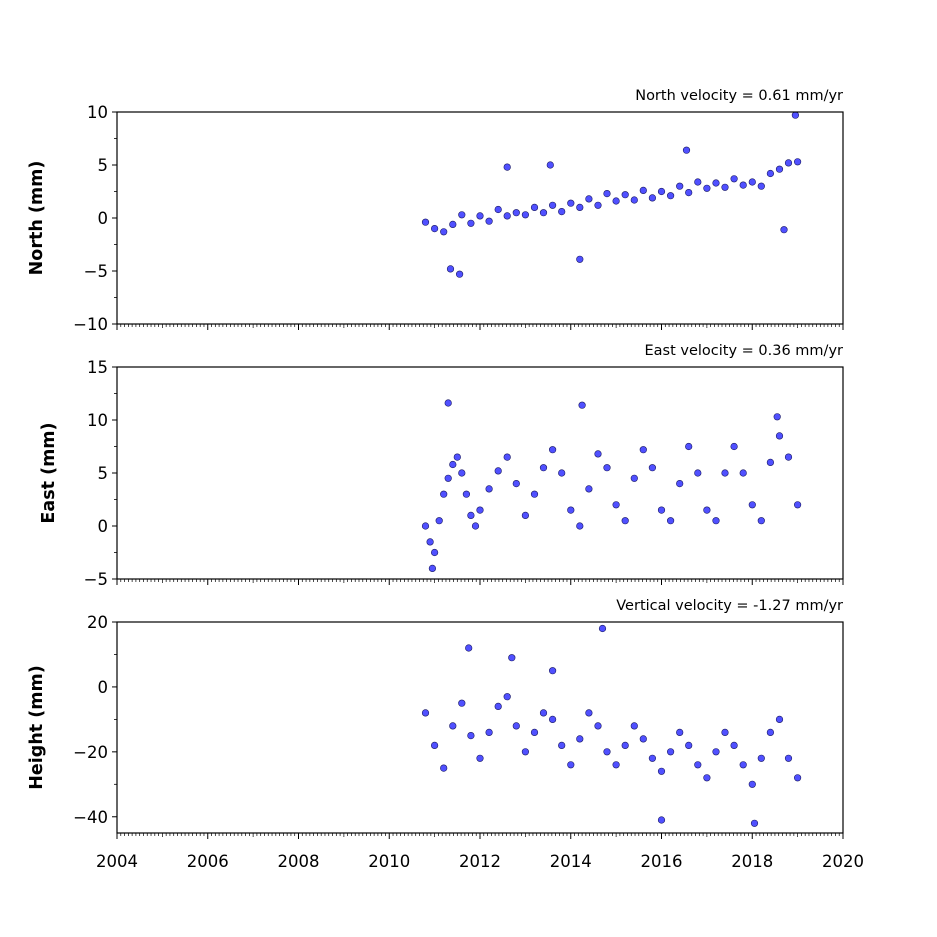  Describe the element at coordinates (117, 861) in the screenshot. I see `xtick-label: 2004` at that location.